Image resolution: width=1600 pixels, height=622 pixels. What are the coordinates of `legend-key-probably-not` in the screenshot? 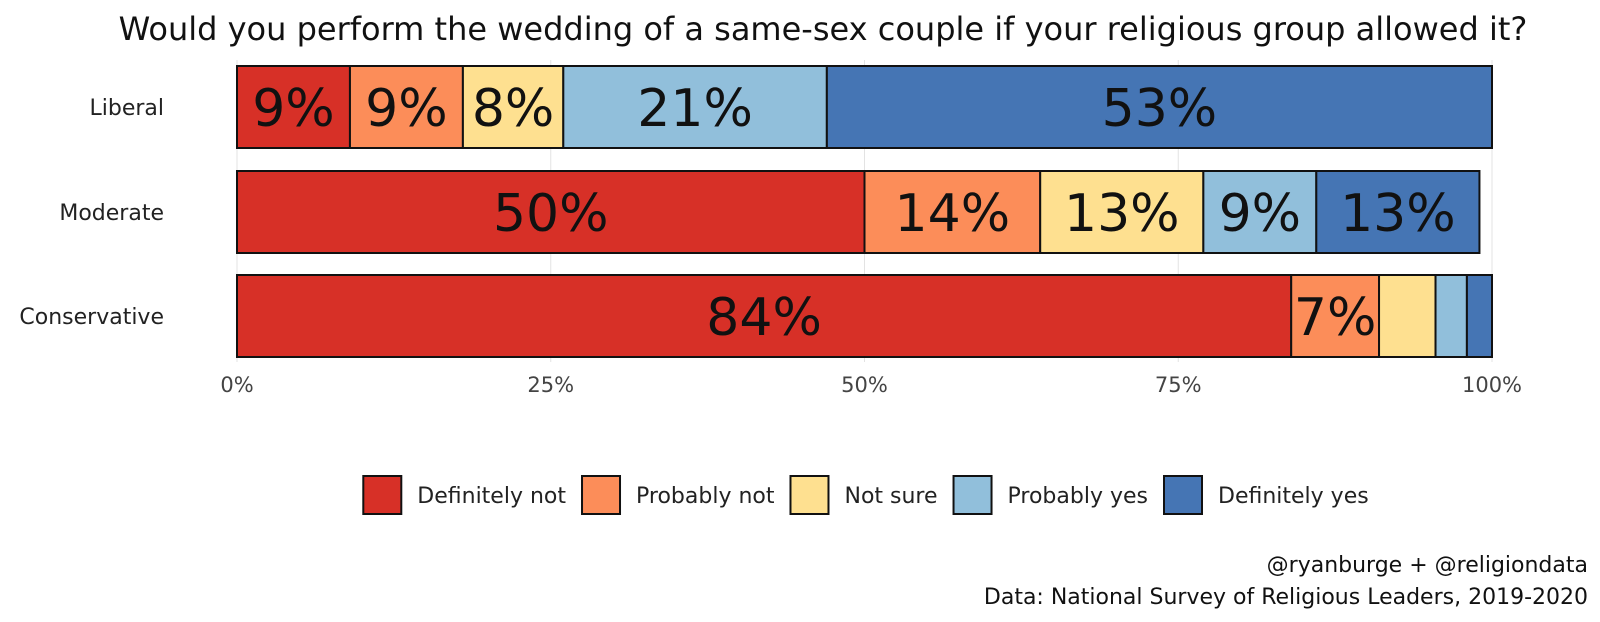 It's located at (601, 495).